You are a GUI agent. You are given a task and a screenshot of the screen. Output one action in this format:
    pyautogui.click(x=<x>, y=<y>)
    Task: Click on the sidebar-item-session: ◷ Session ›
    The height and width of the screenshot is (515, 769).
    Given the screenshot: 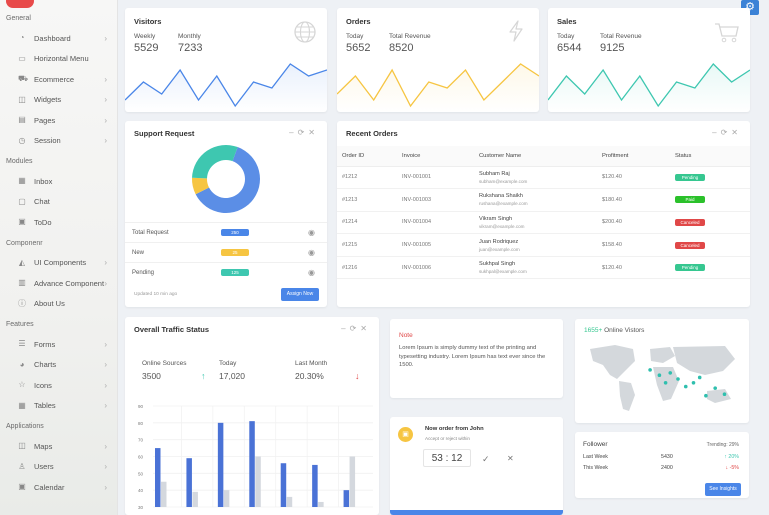 What is the action you would take?
    pyautogui.click(x=58, y=141)
    